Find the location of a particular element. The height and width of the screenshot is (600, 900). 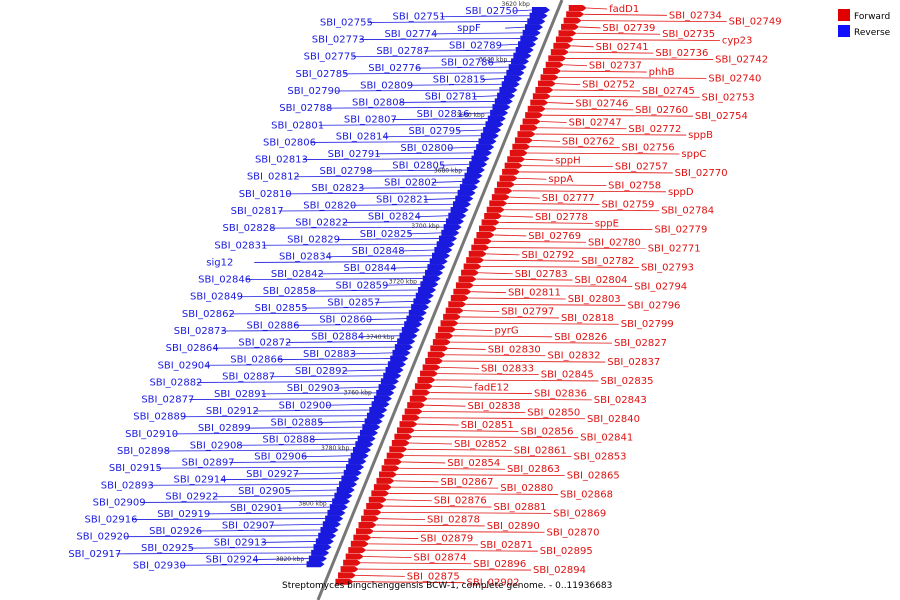

legend-forward-swatch is located at coordinates (844, 15).